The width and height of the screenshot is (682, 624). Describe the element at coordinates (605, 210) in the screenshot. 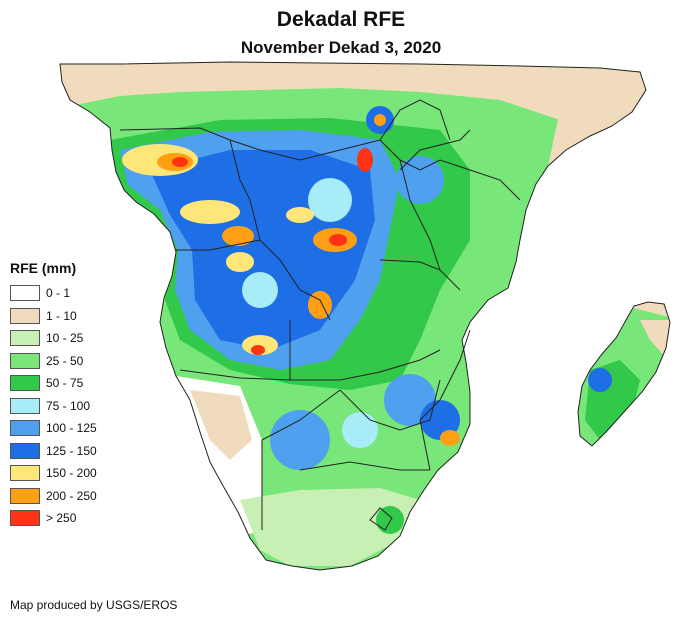

I see `dry-east` at that location.